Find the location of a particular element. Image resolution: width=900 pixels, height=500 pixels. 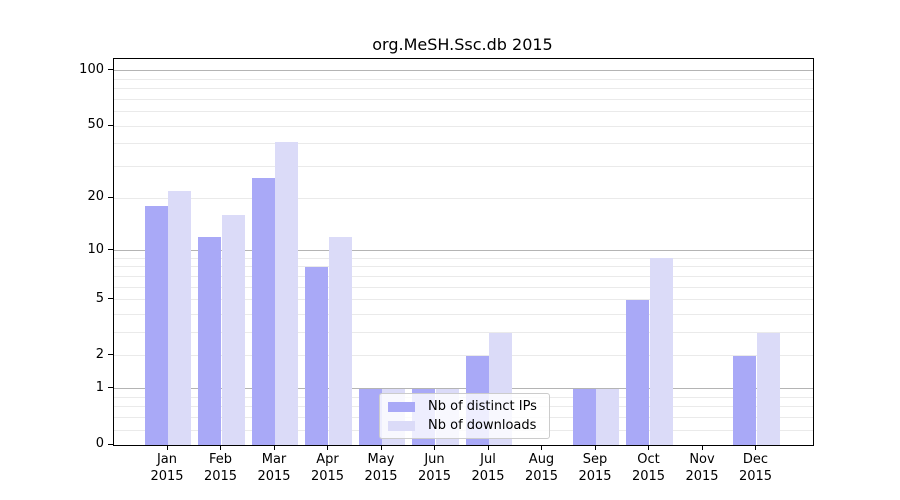

bar-mar-downloads is located at coordinates (287, 293).